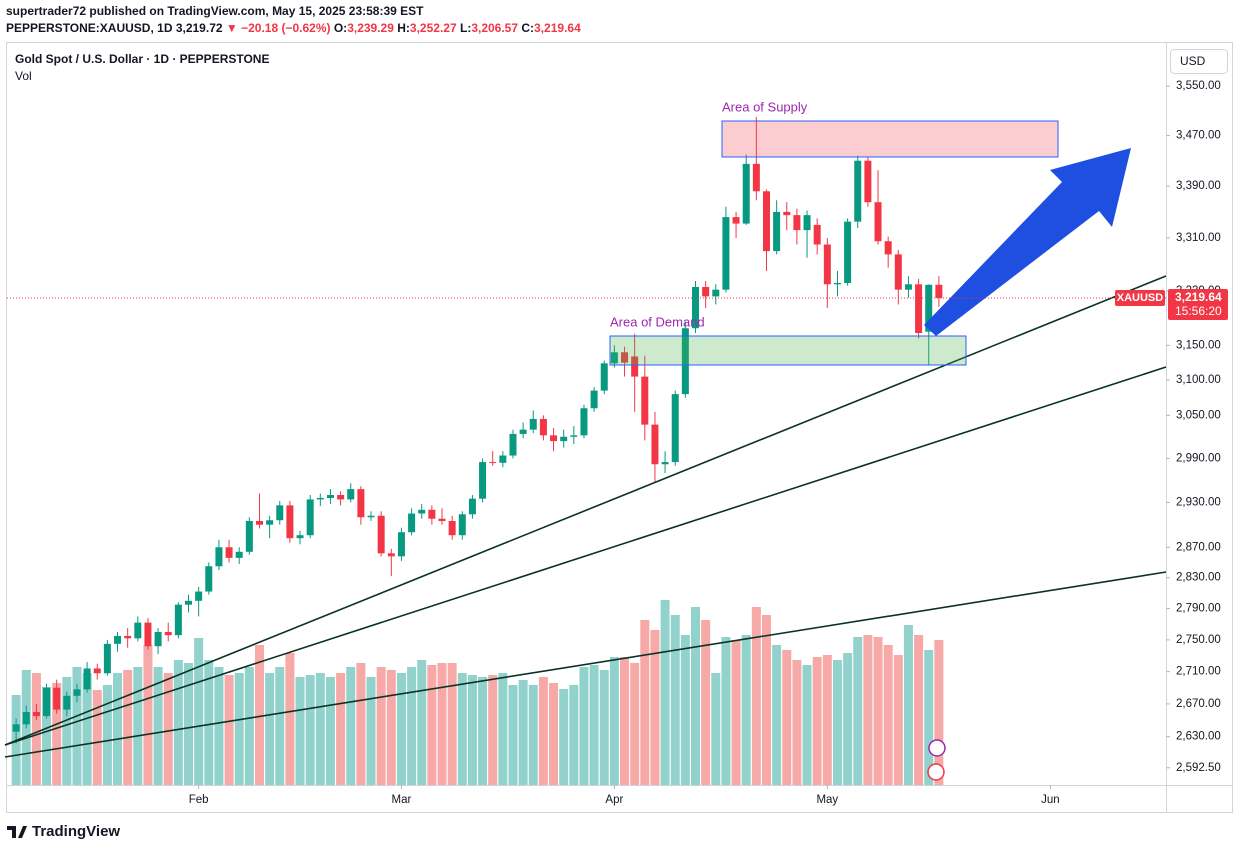  What do you see at coordinates (63, 831) in the screenshot?
I see `logo: TradingView` at bounding box center [63, 831].